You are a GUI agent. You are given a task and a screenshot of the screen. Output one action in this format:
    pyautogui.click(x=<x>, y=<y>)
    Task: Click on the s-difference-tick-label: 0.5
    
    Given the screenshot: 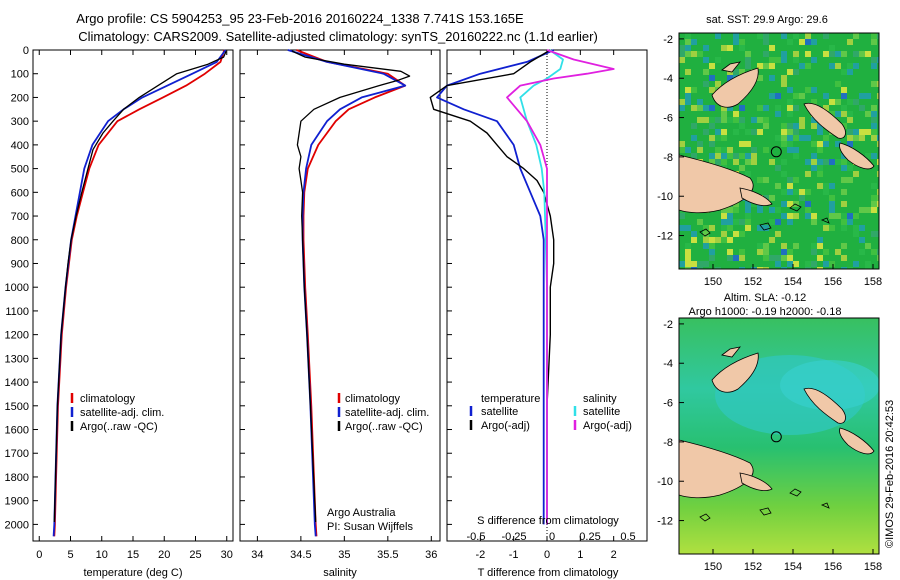 What is the action you would take?
    pyautogui.click(x=627, y=537)
    